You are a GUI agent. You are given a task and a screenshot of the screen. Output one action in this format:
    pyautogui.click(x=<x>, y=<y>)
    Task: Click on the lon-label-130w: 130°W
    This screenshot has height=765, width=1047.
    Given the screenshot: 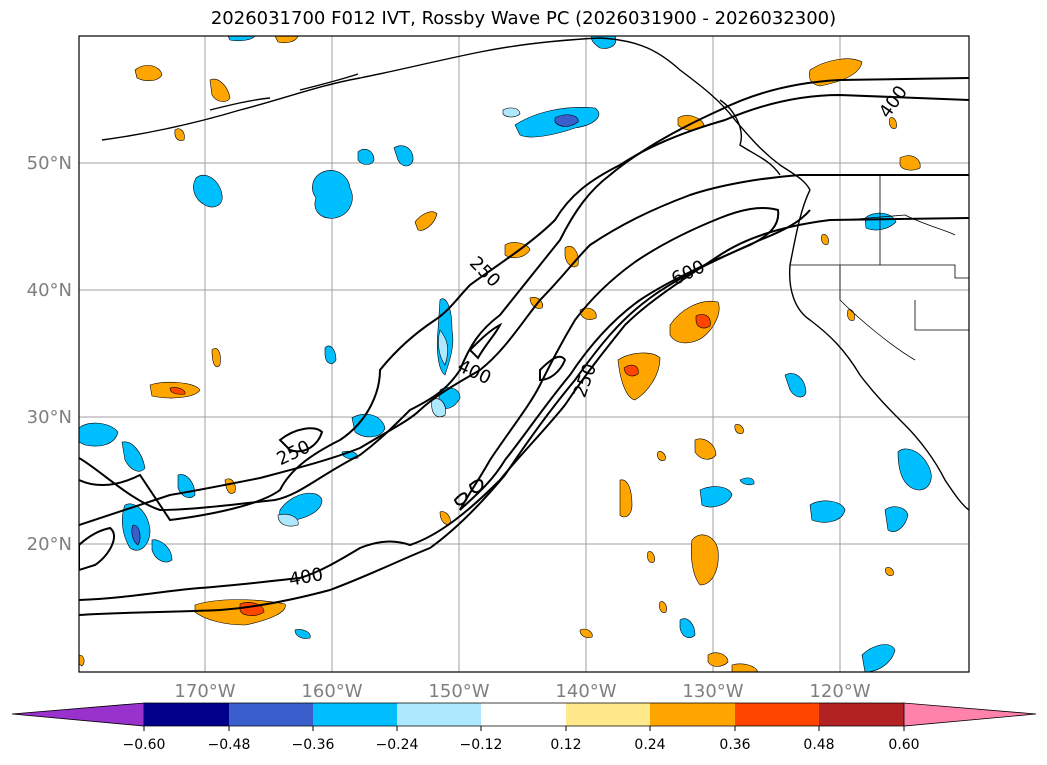 What is the action you would take?
    pyautogui.click(x=712, y=691)
    